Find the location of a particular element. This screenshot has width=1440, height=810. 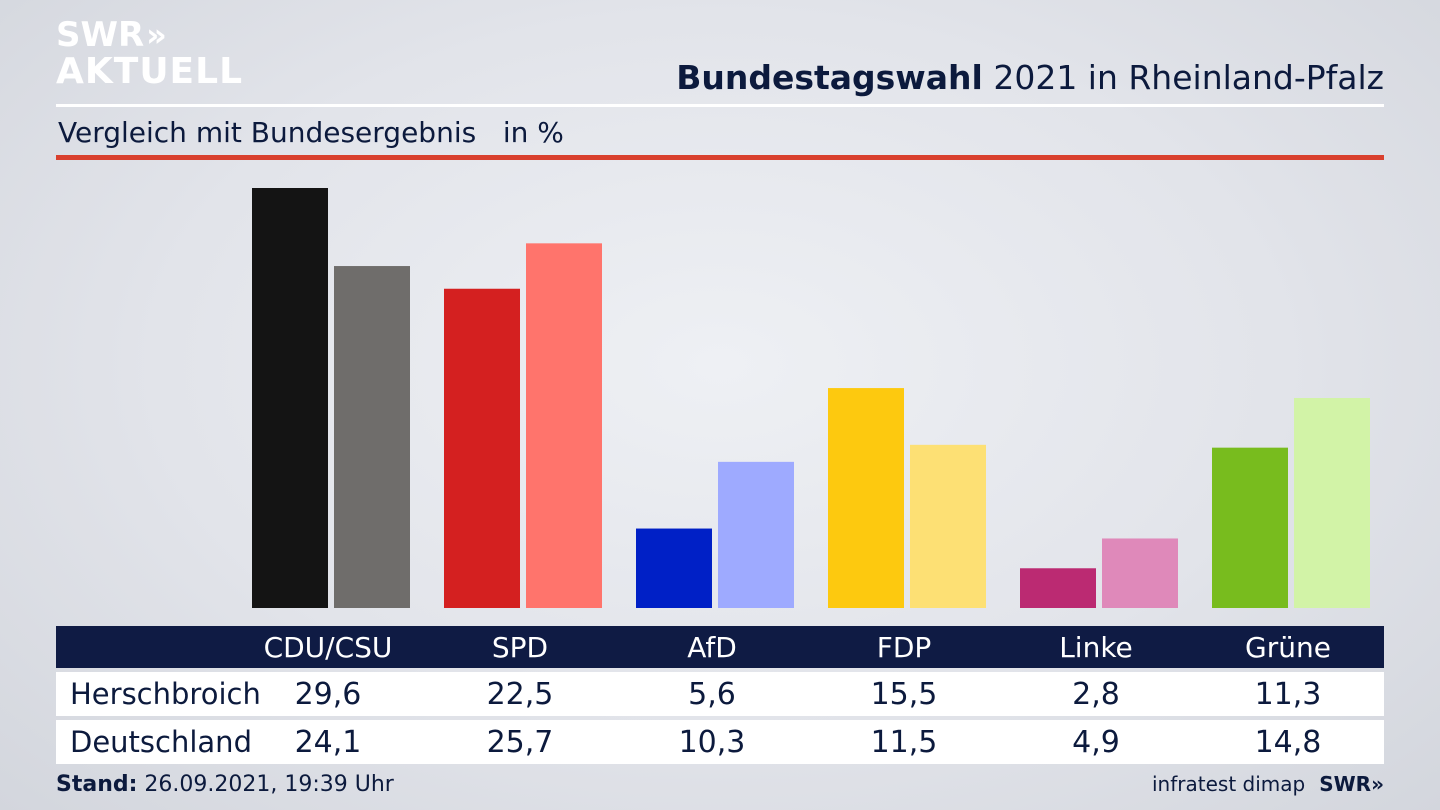

chart-subtitle: Vergleich mit Bundesergebnis in % is located at coordinates (311, 132).